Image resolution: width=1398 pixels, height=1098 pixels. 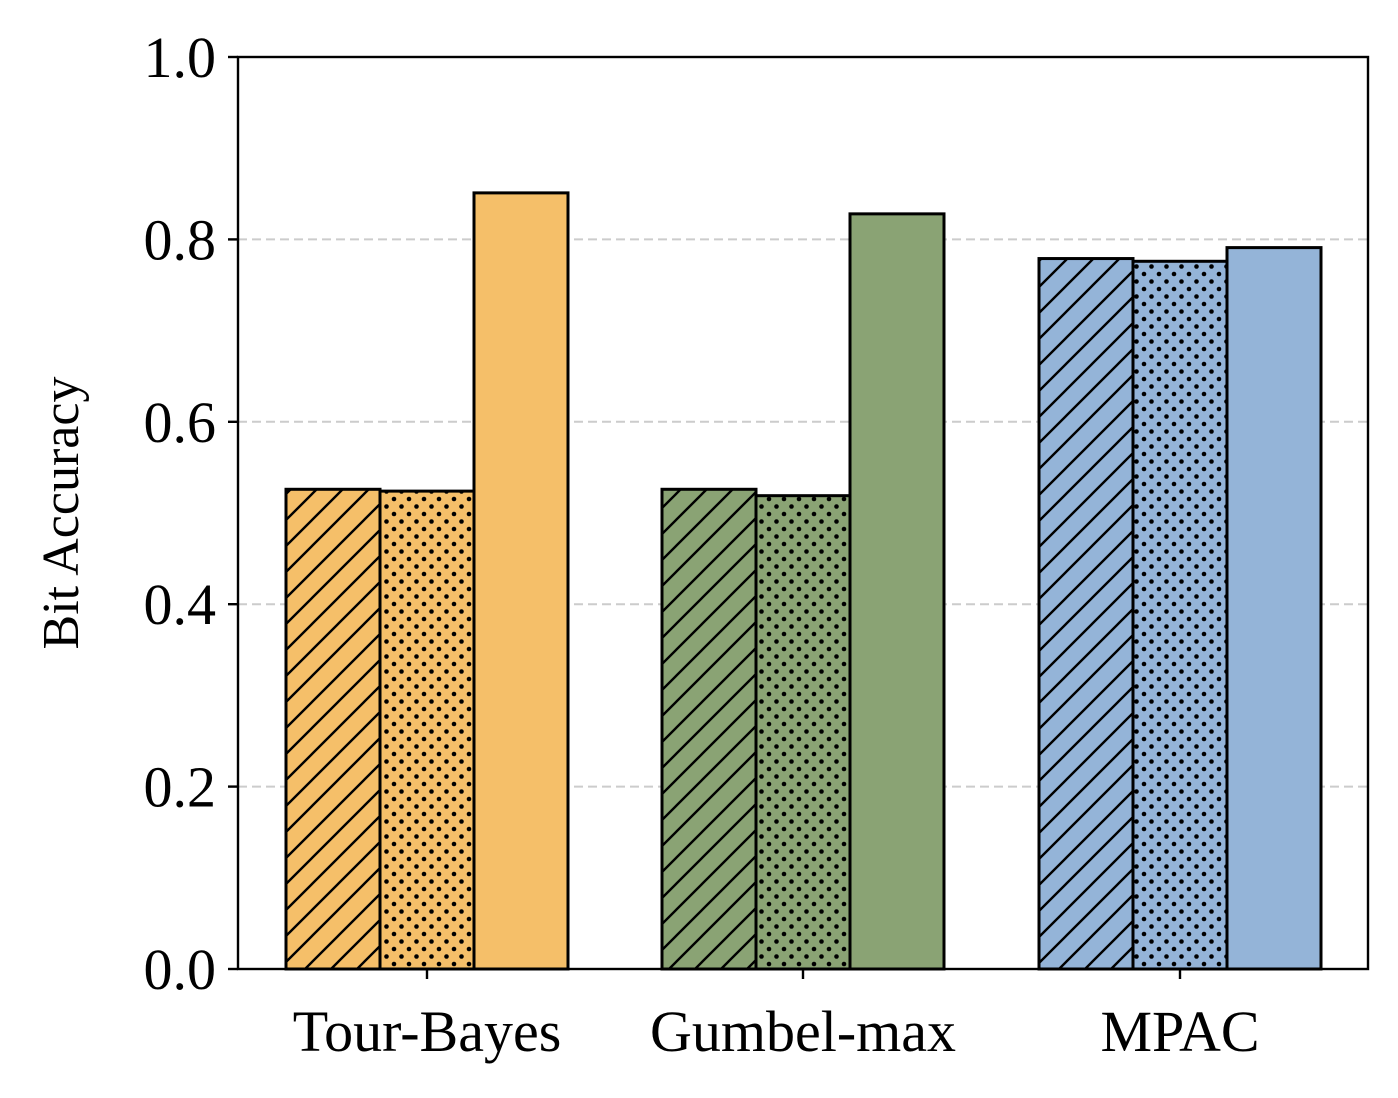 I want to click on x-tick-label: MPAC, so click(x=1179, y=1031).